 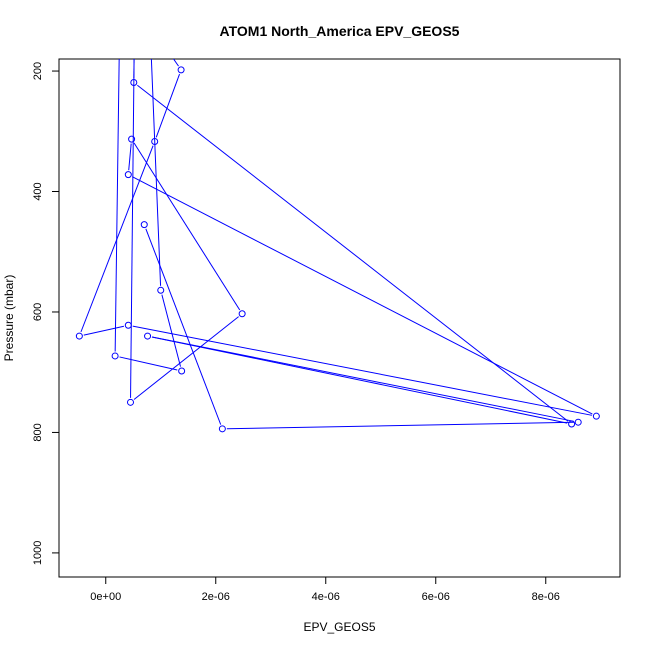 What do you see at coordinates (9, 318) in the screenshot?
I see `y-axis-label: Pressure (mbar)` at bounding box center [9, 318].